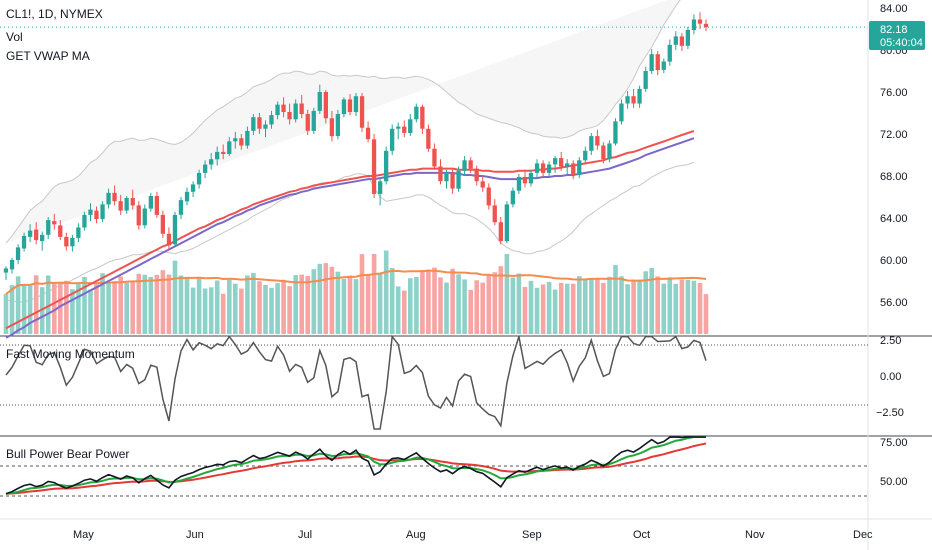 The height and width of the screenshot is (550, 932). What do you see at coordinates (54, 14) in the screenshot?
I see `symbol-legend: CL1!, 1D, NYMEX` at bounding box center [54, 14].